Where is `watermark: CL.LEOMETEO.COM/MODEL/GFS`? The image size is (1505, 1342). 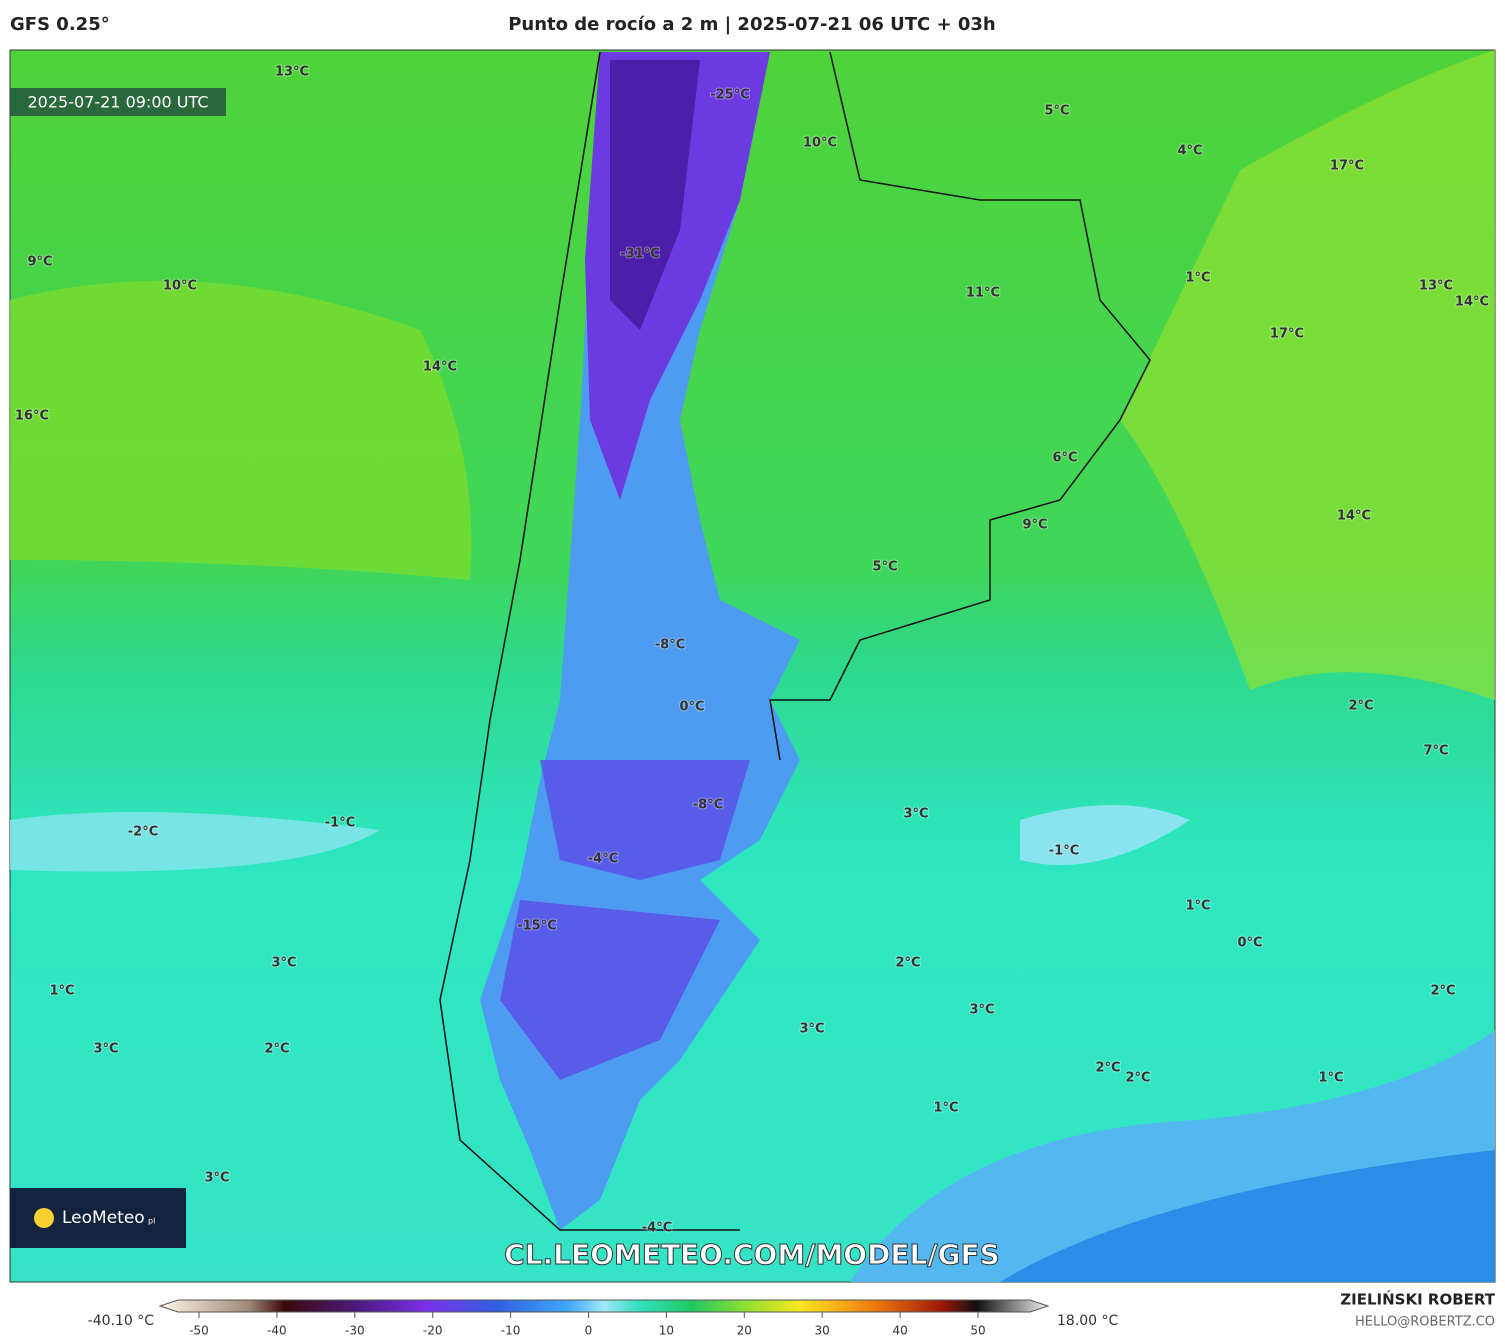
watermark: CL.LEOMETEO.COM/MODEL/GFS is located at coordinates (752, 1254).